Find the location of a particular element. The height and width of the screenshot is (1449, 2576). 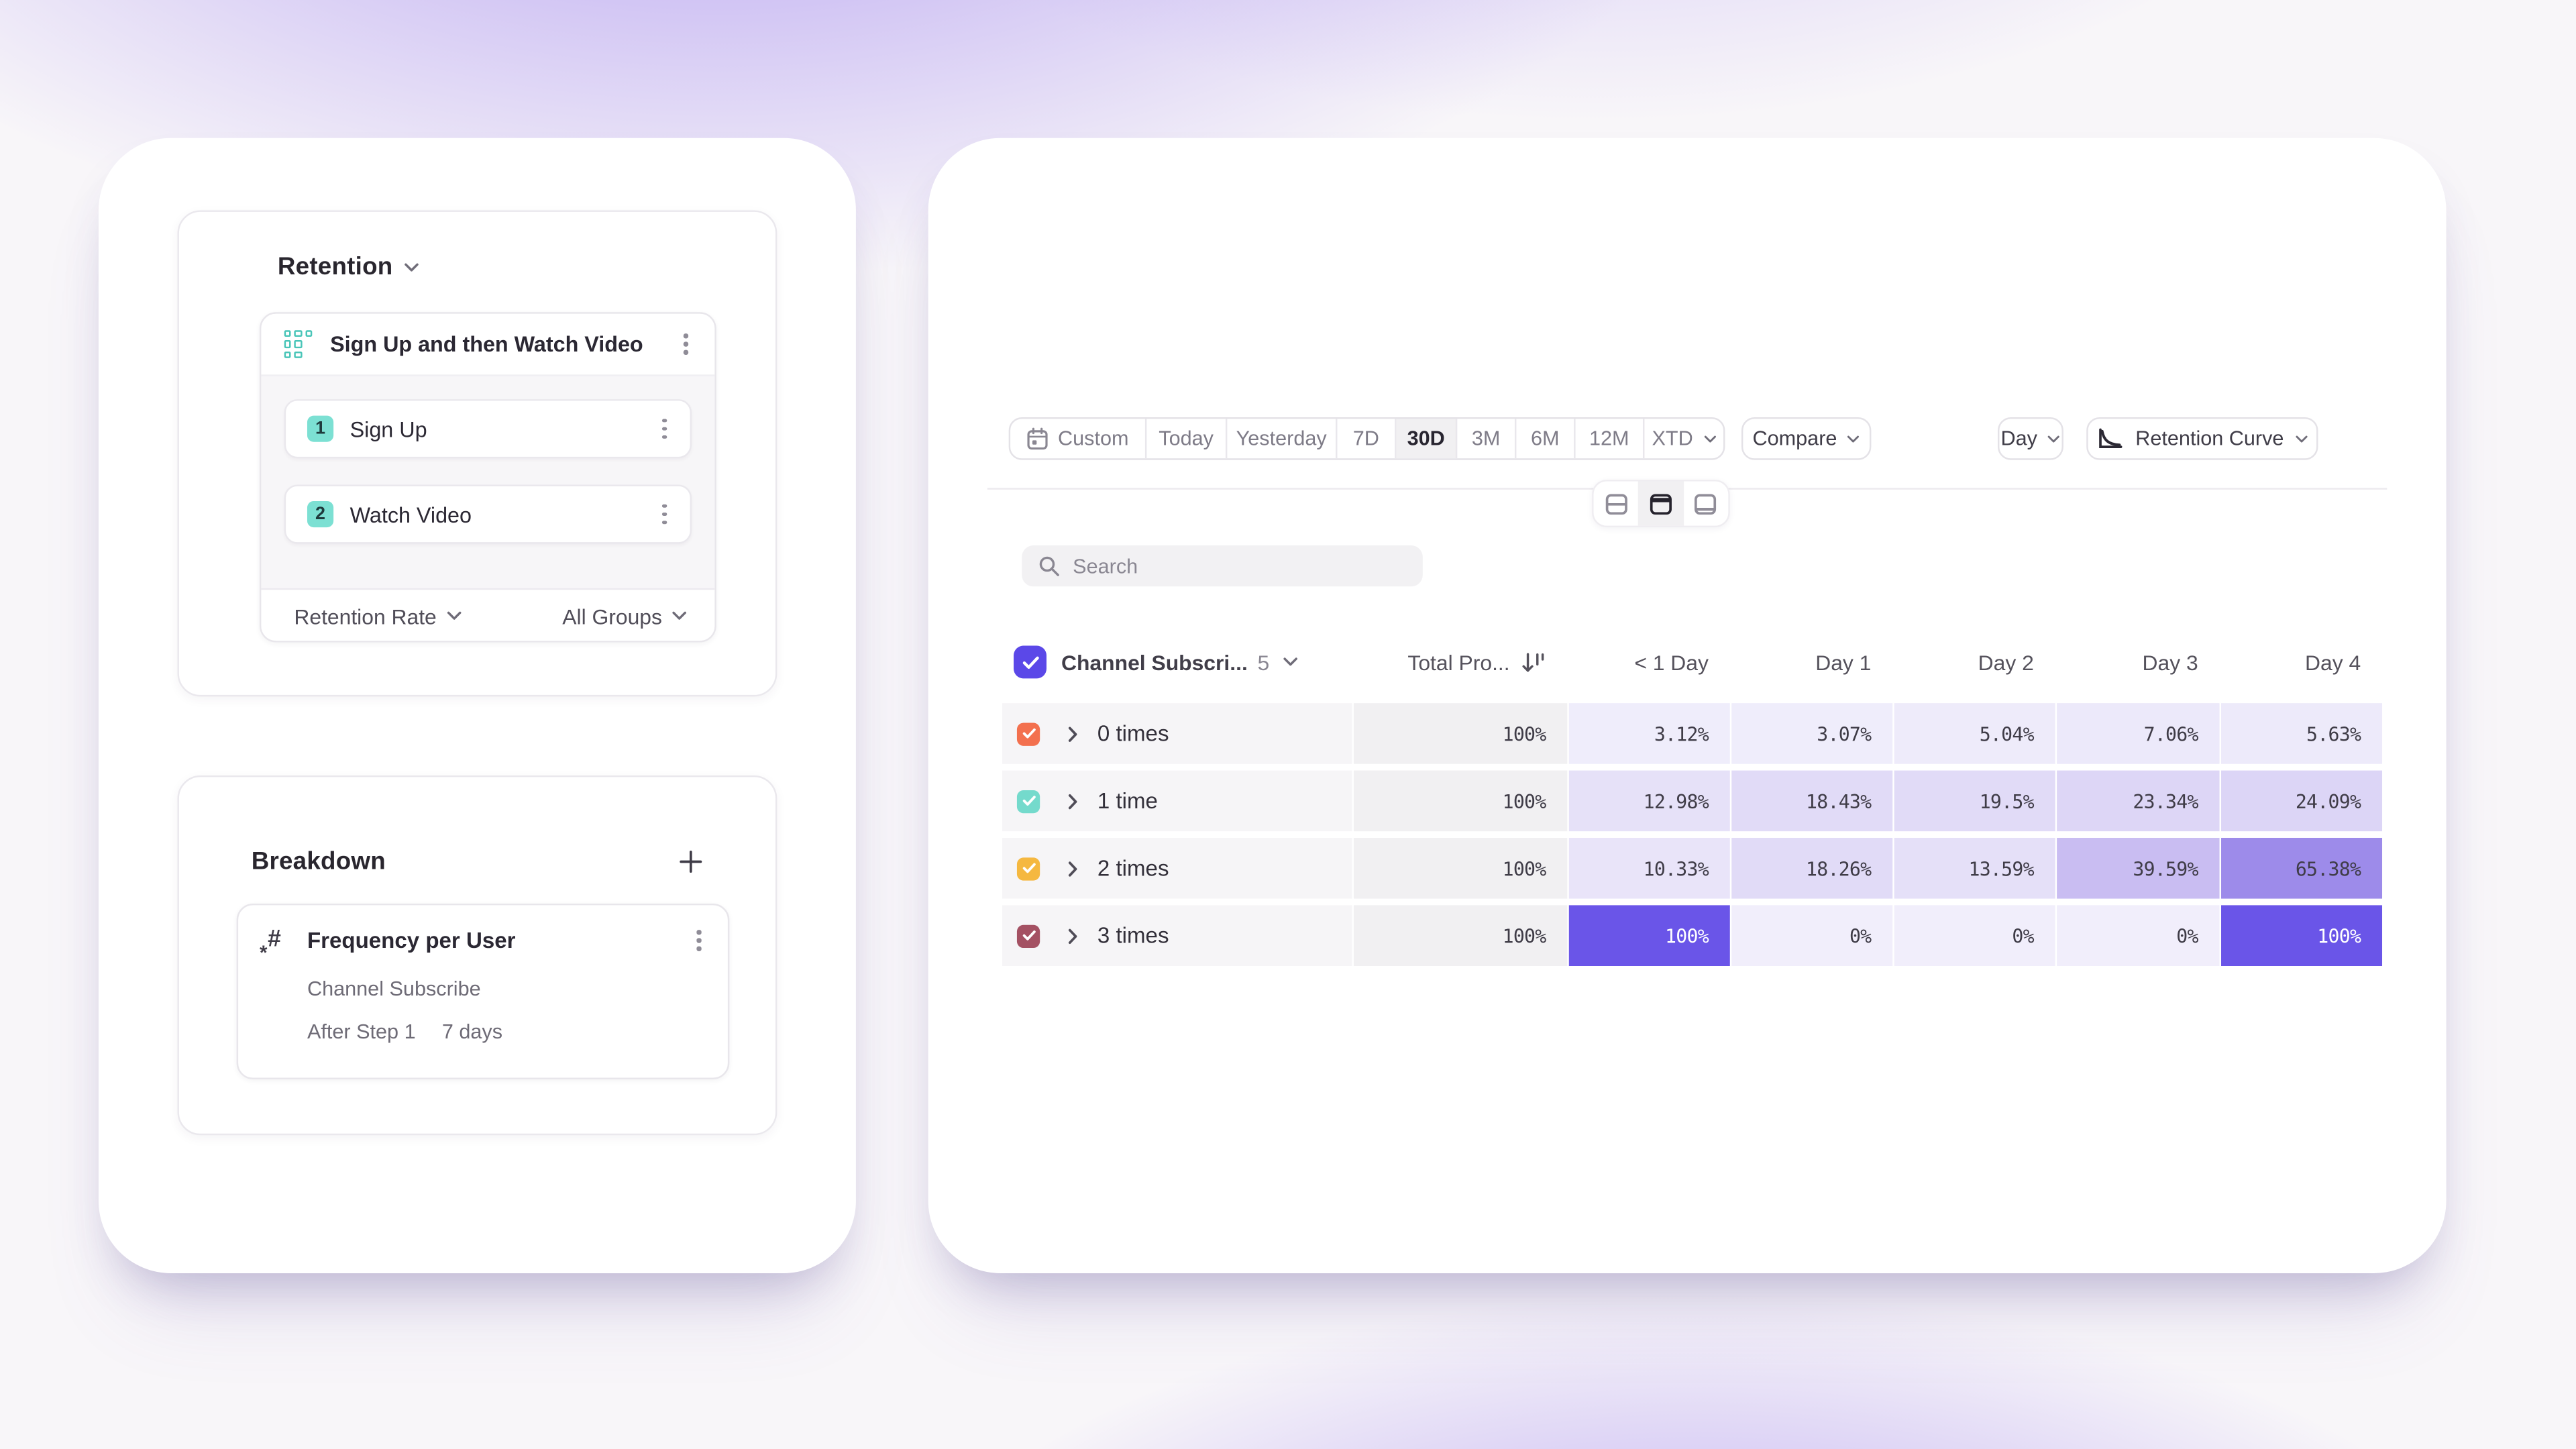

table-cell: 18.26% is located at coordinates (1812, 868).